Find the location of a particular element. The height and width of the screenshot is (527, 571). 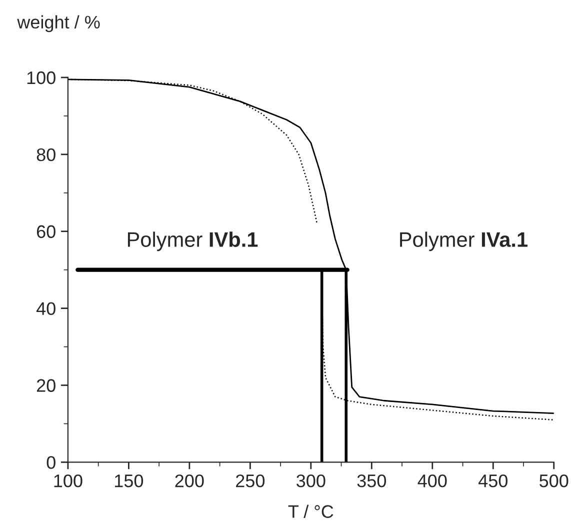

y-tick-label: 60 is located at coordinates (46, 231).